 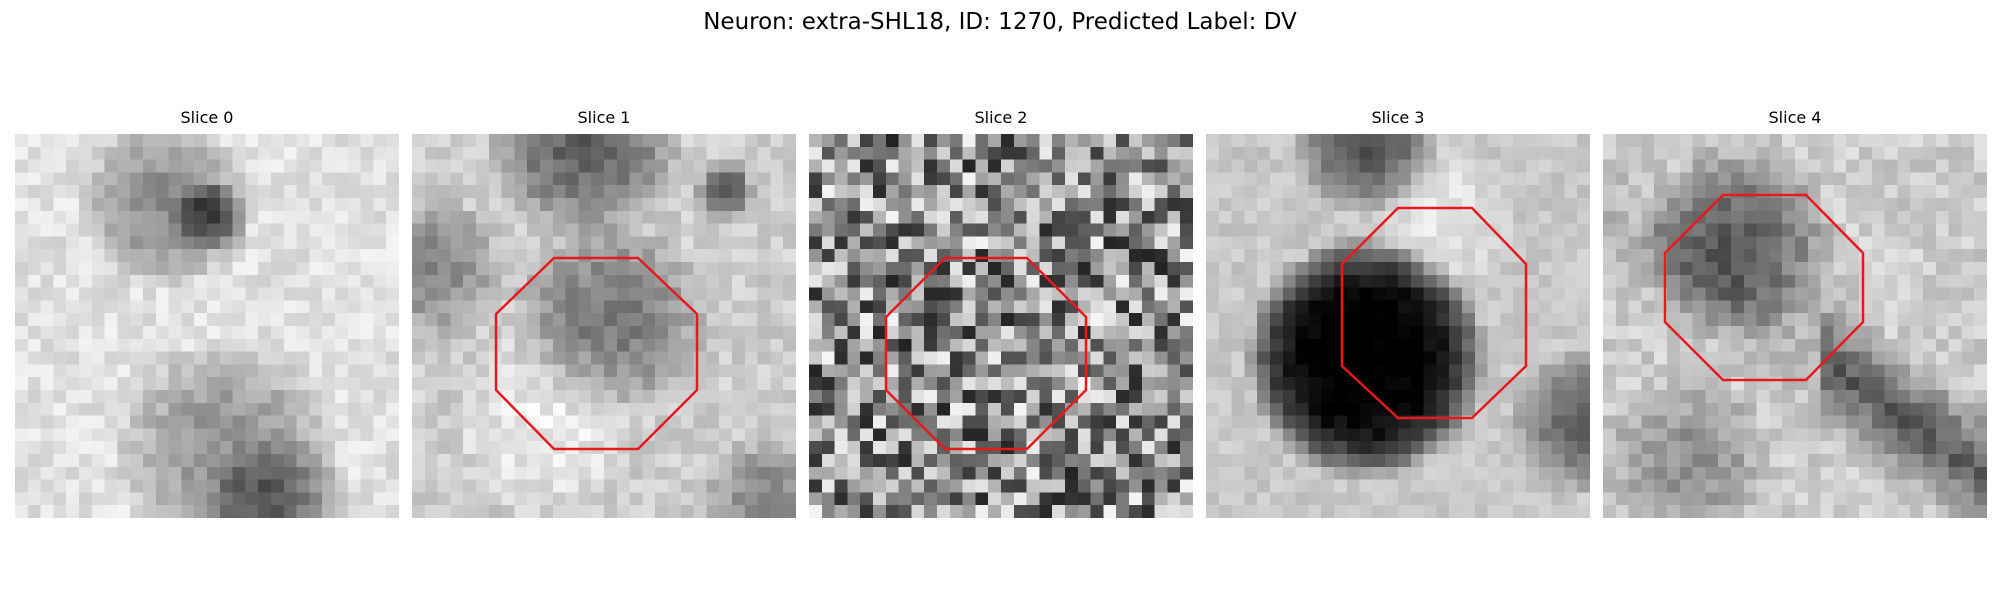 I want to click on slice-title-0: Slice 0, so click(x=207, y=117).